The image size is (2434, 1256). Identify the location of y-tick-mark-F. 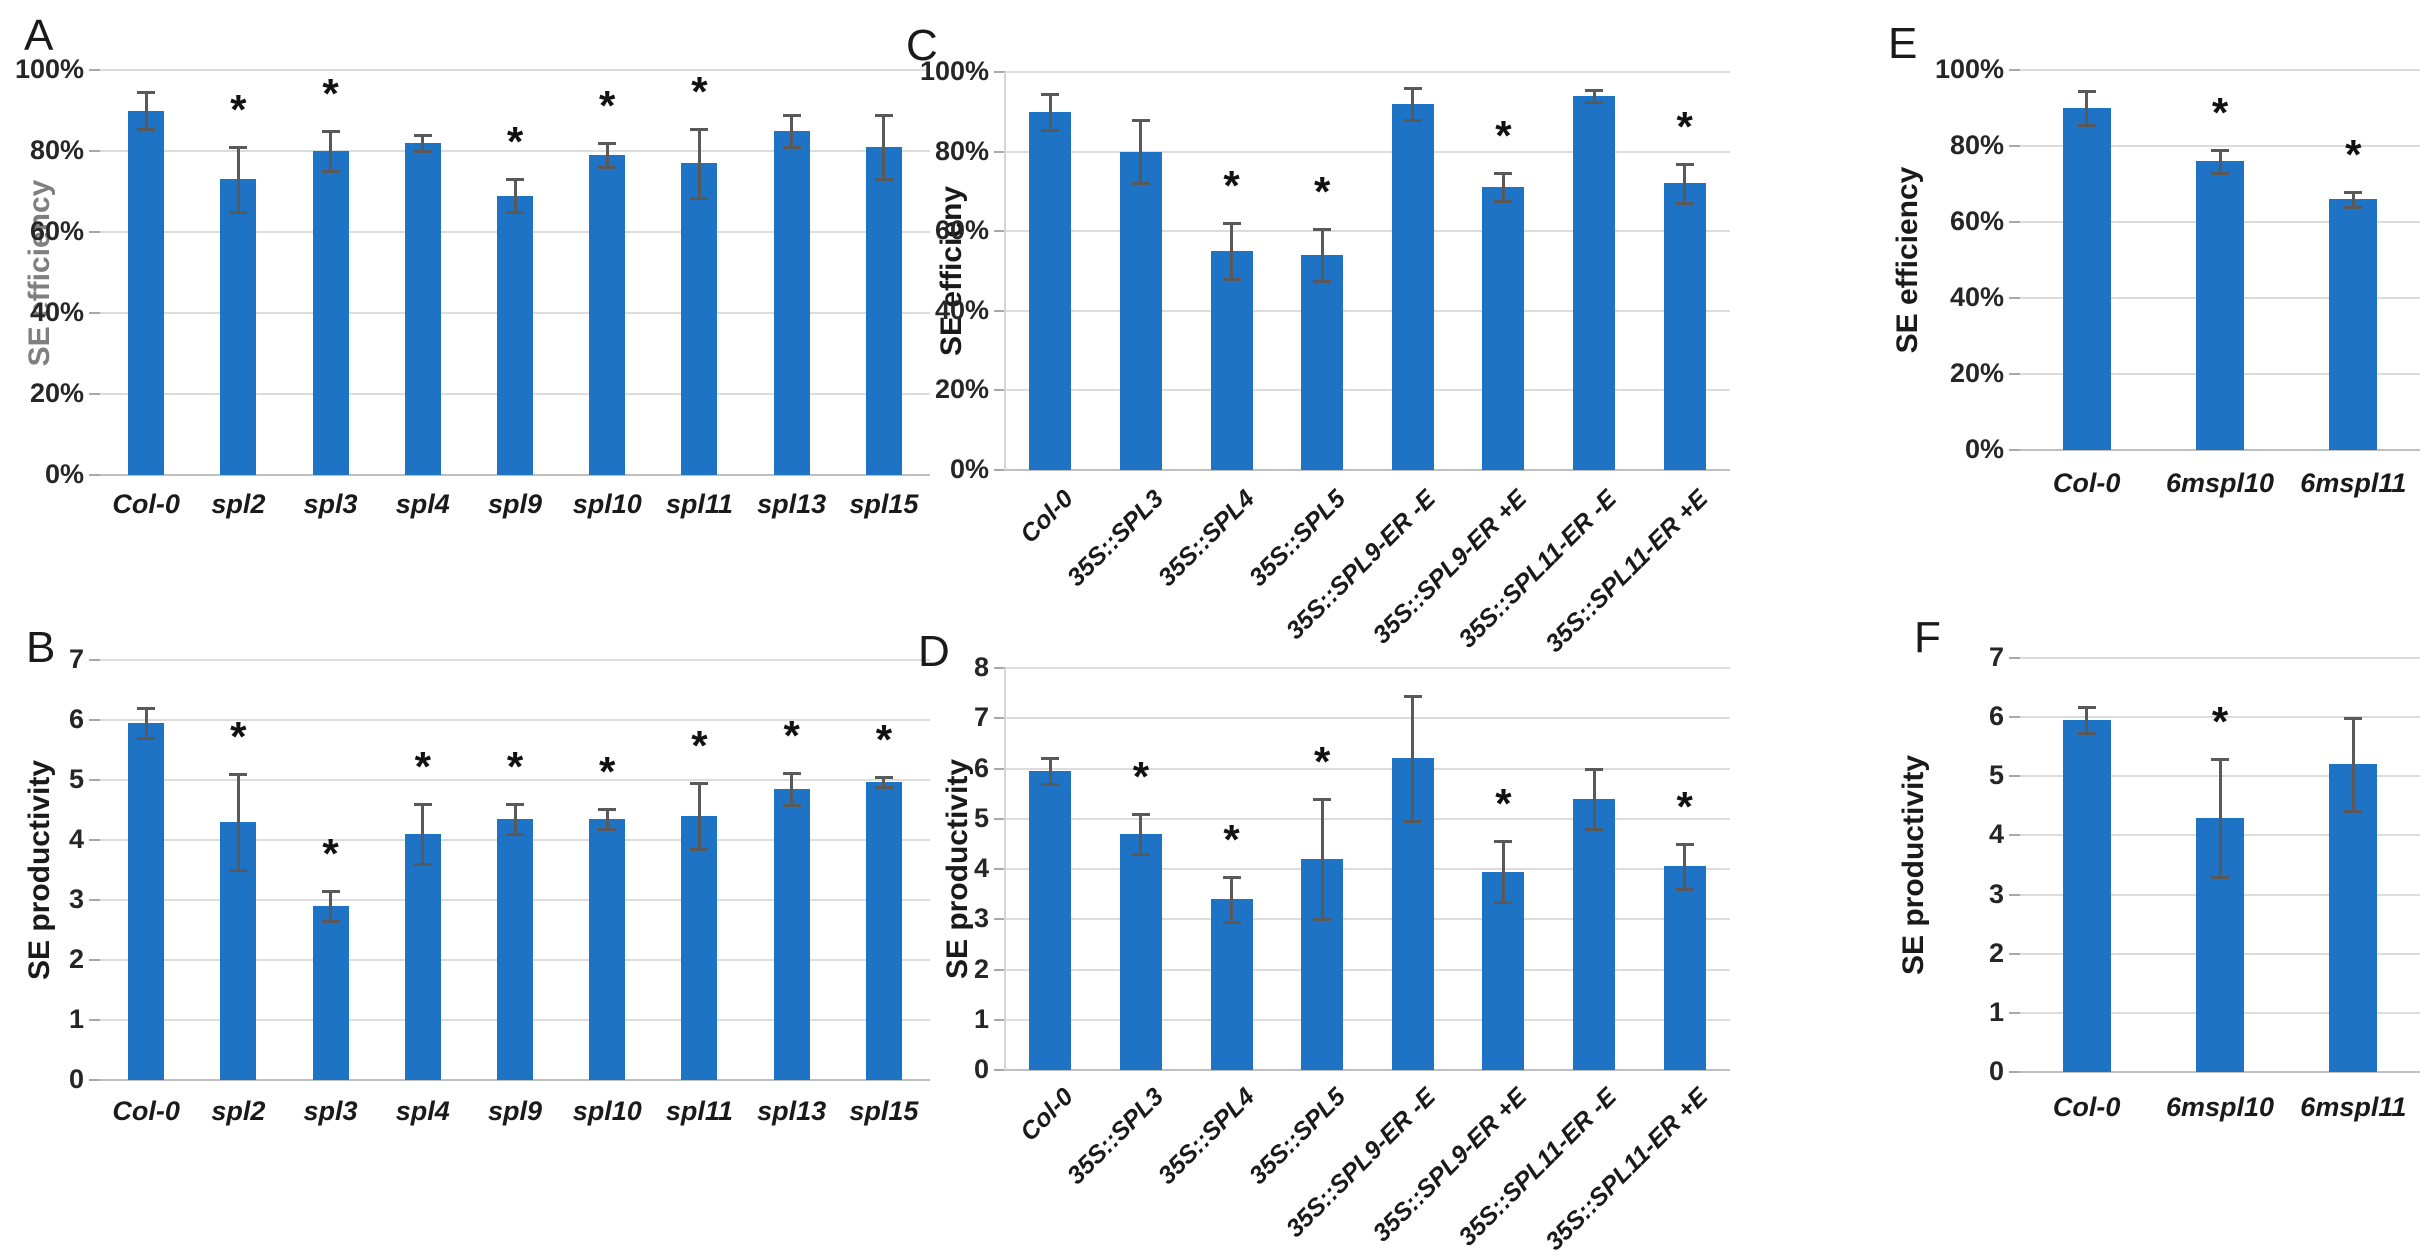
(2014, 776).